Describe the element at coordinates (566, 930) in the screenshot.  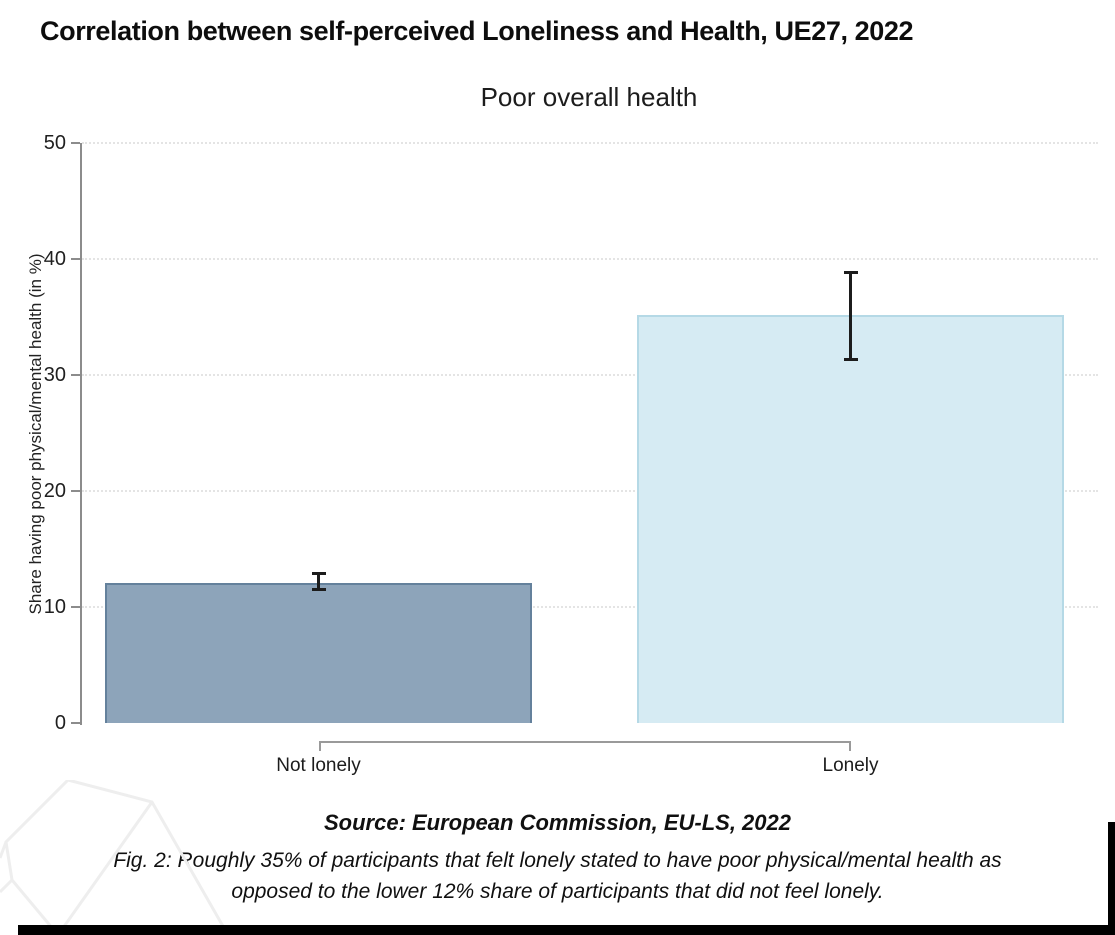
I see `screenshot-bottom-border` at that location.